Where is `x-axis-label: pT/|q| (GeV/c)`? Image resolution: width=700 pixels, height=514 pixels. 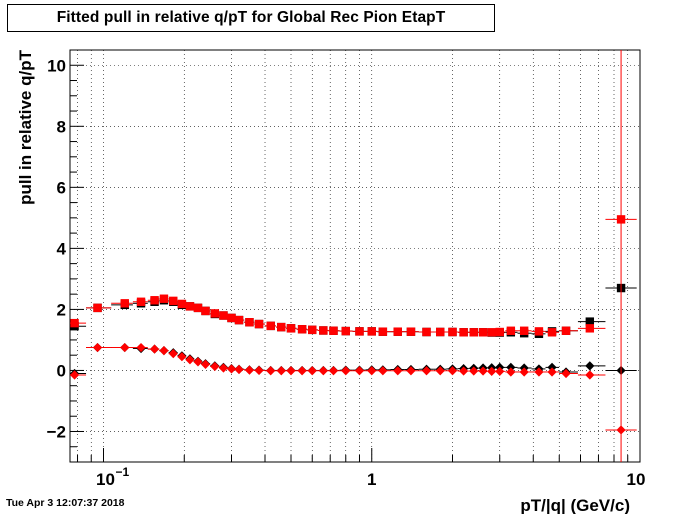
x-axis-label: pT/|q| (GeV/c) is located at coordinates (575, 505).